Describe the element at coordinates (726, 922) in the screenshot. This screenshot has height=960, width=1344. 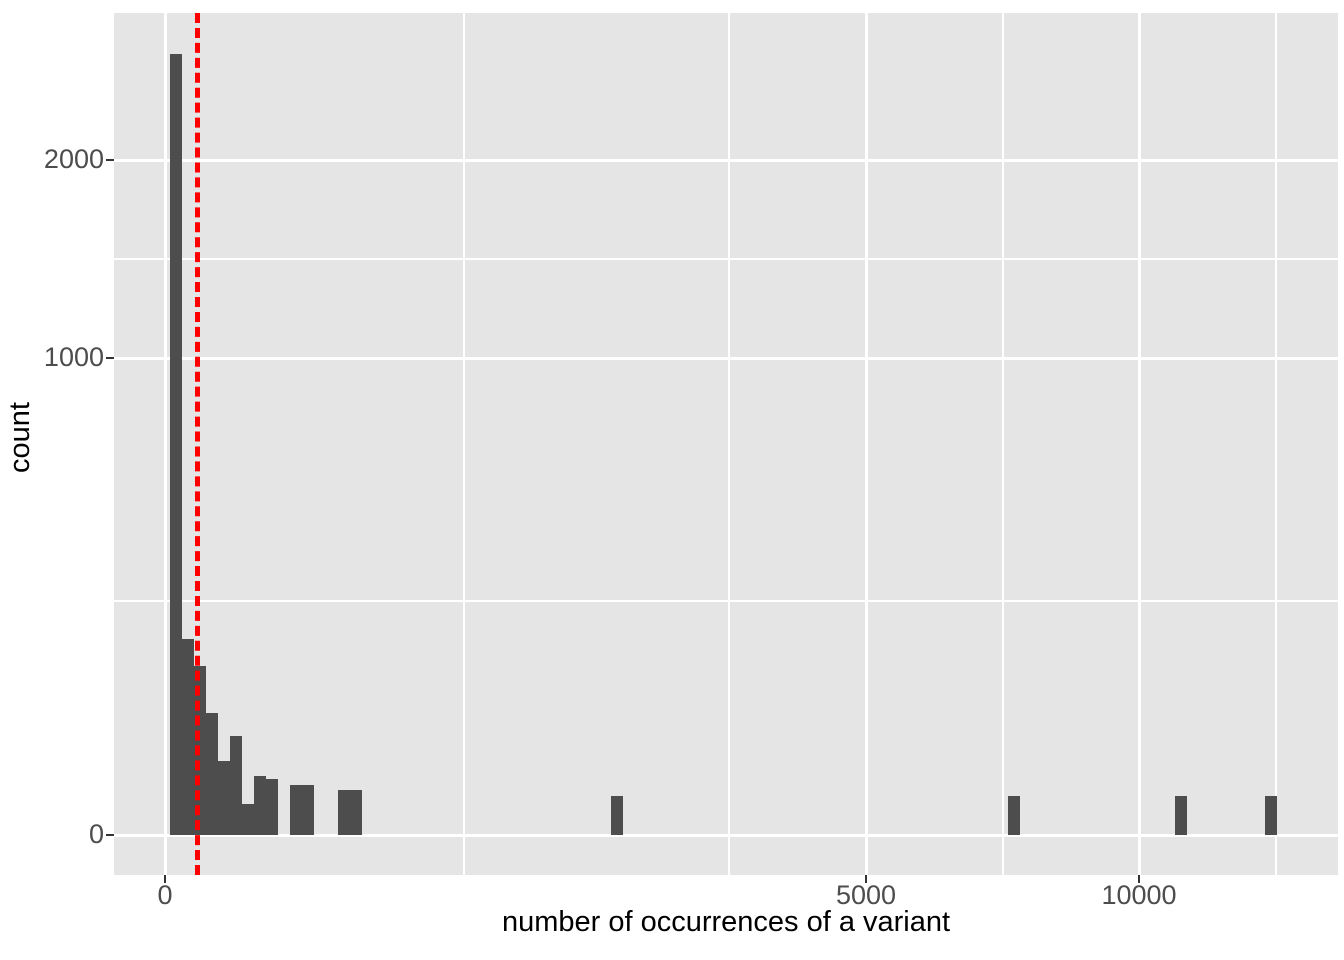
I see `x-axis-title: number of occurrences of a variant` at that location.